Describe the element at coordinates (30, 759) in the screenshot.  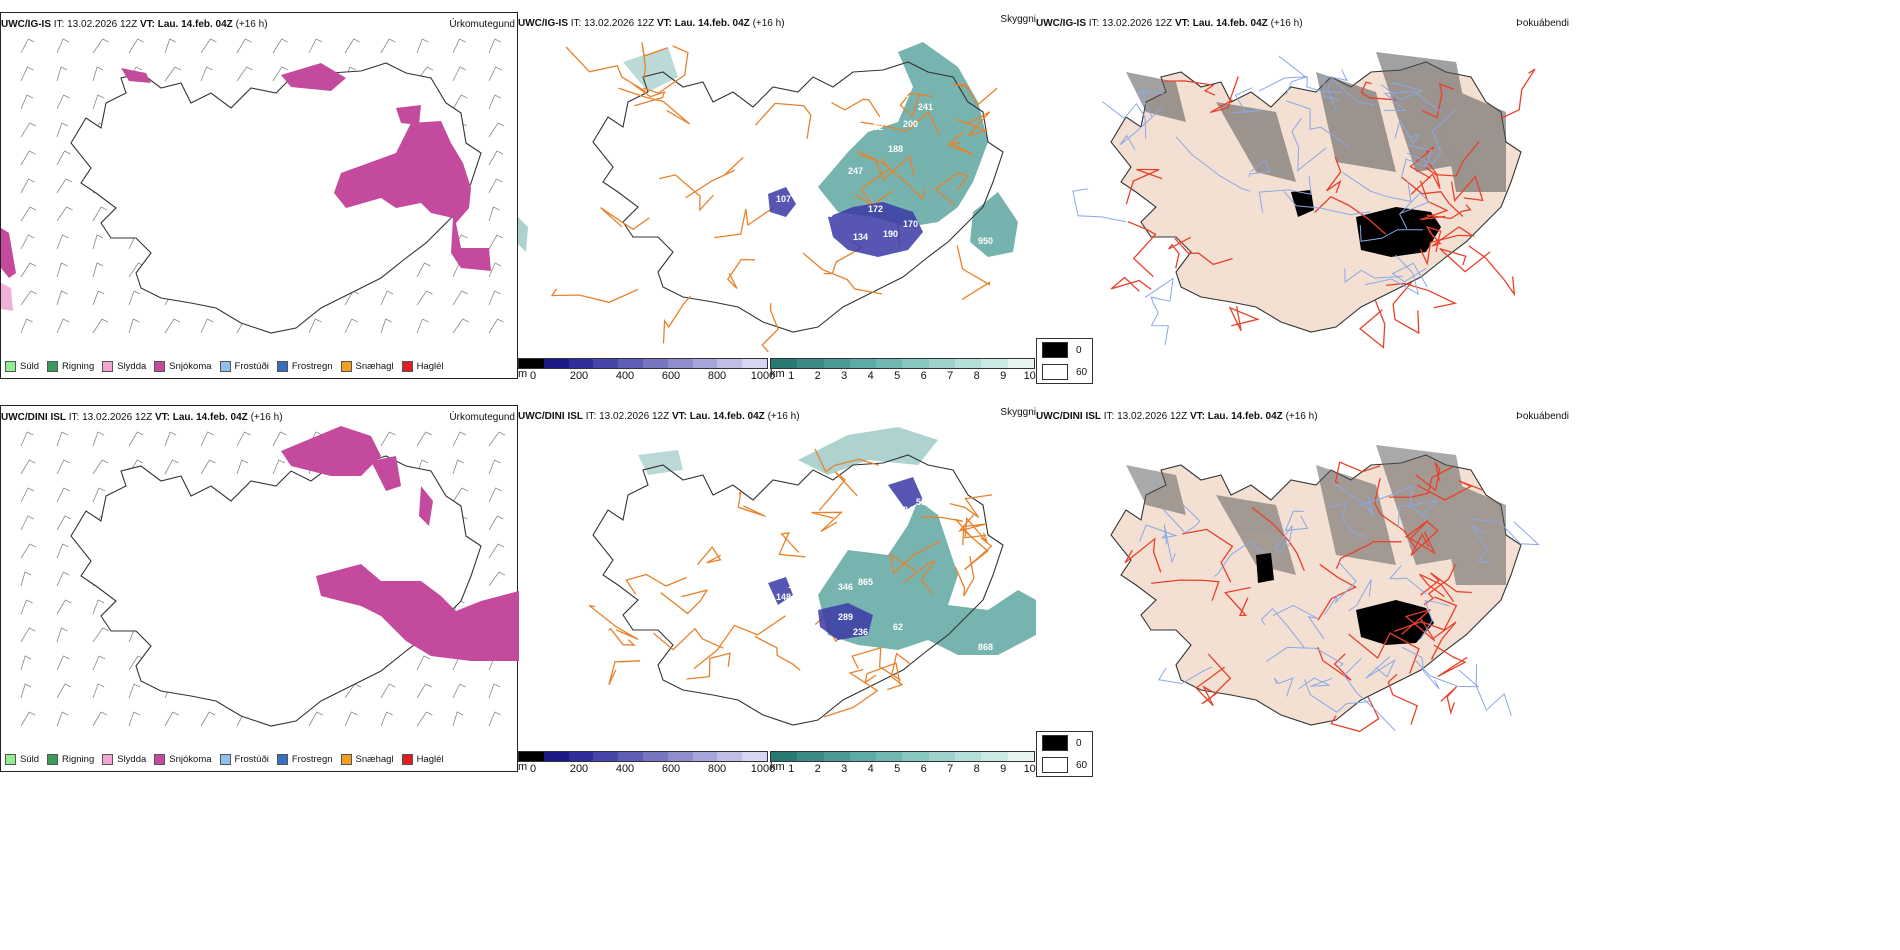
I see `legend-label: Súld` at that location.